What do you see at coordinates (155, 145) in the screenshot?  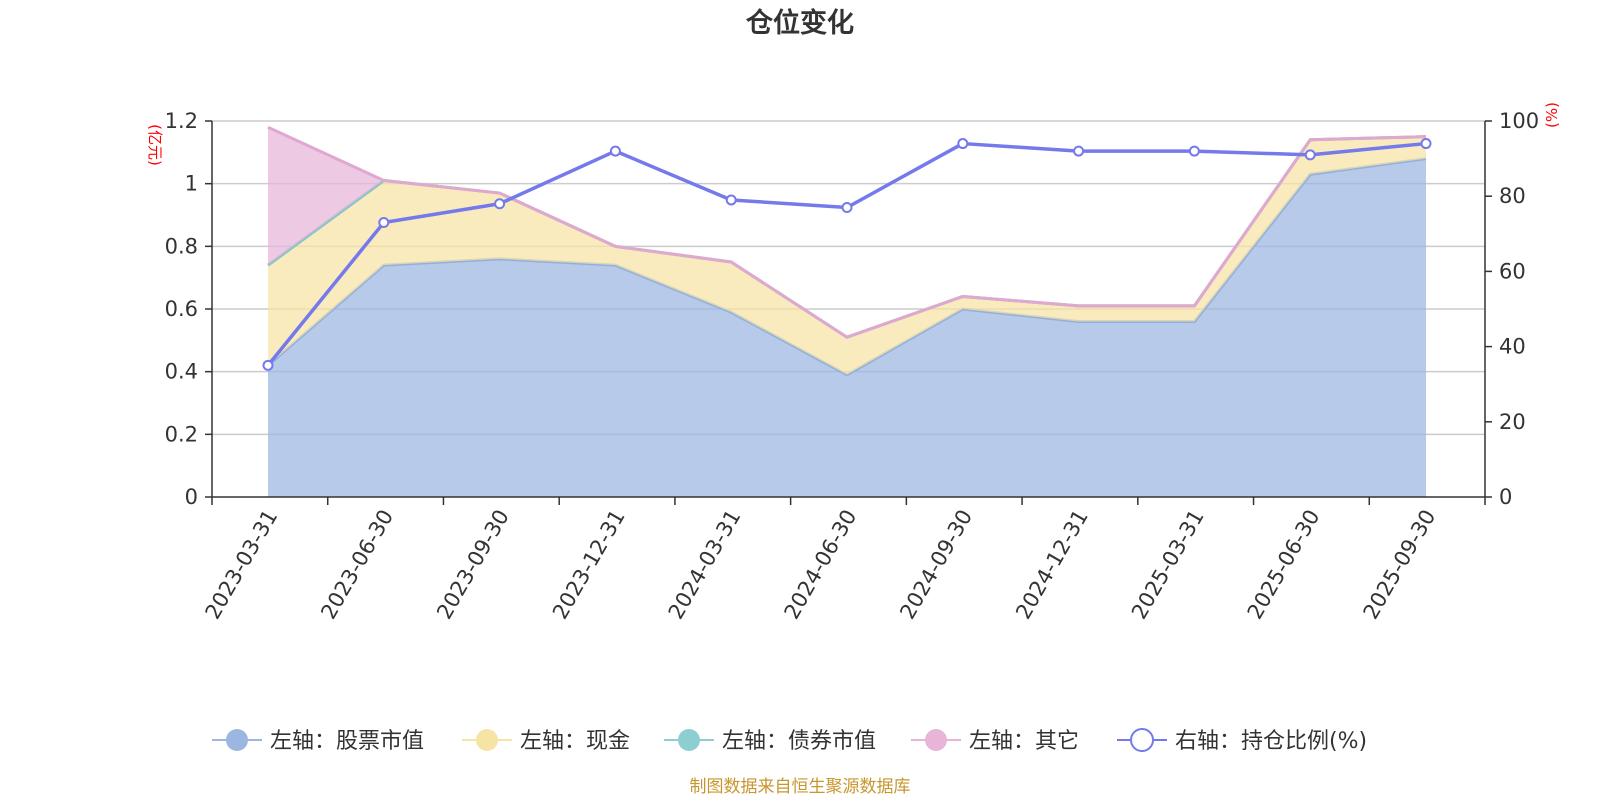 I see `left-axis-unit: (亿元)` at bounding box center [155, 145].